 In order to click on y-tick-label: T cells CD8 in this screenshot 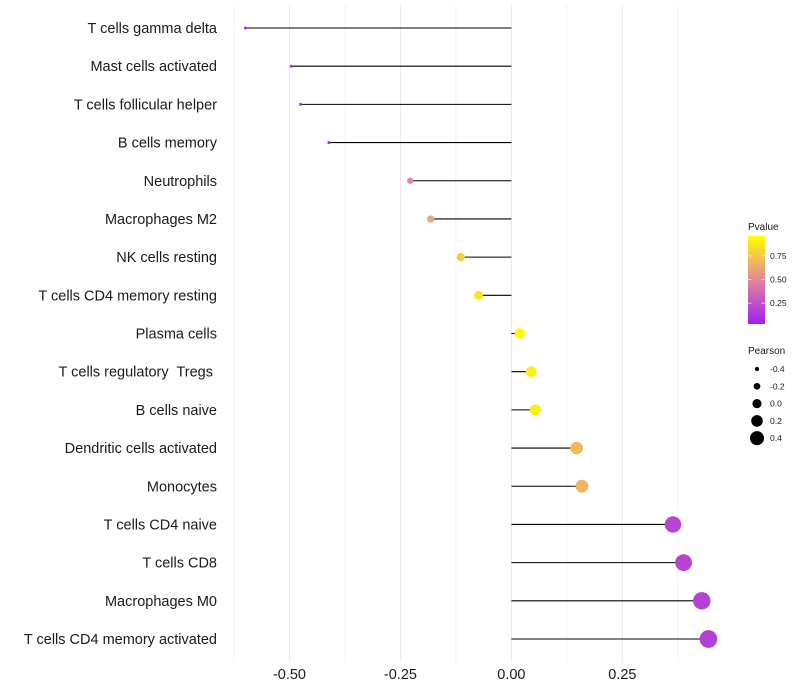, I will do `click(179, 564)`.